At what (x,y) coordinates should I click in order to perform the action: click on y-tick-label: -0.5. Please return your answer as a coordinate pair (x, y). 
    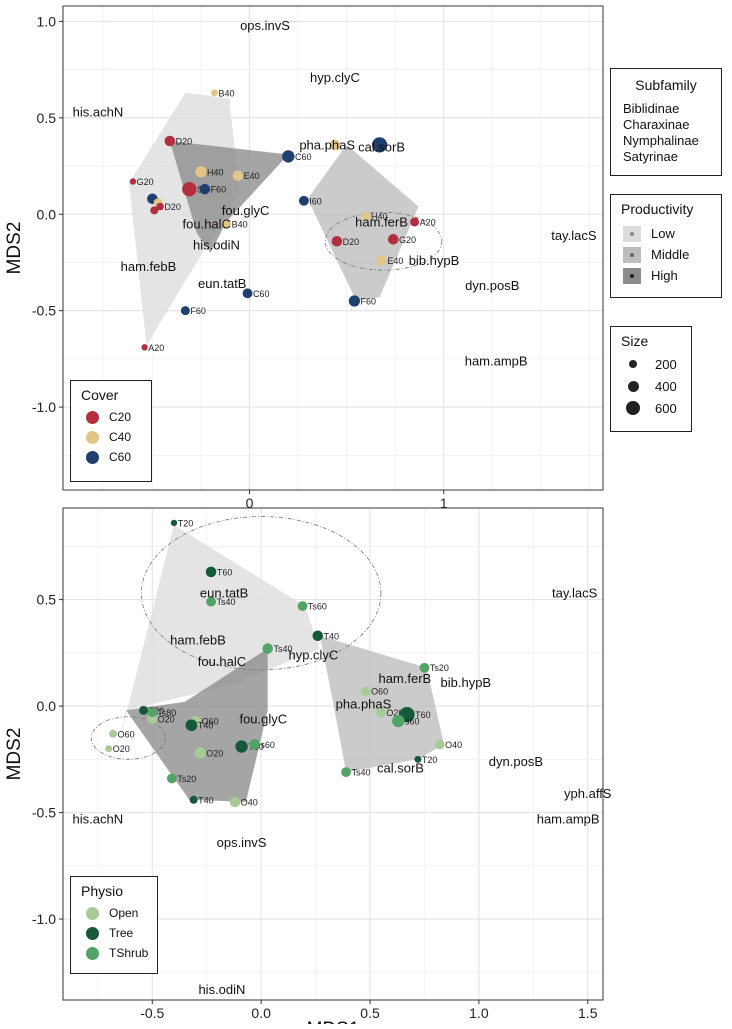
    Looking at the image, I should click on (44, 813).